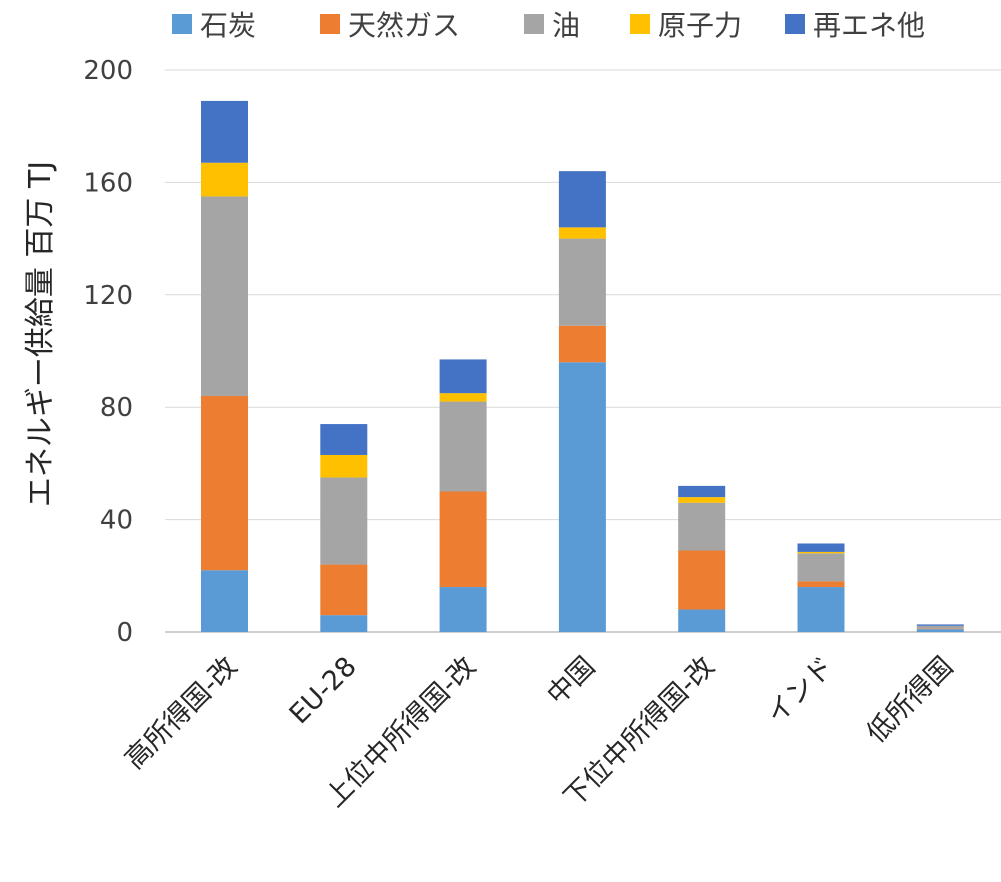  Describe the element at coordinates (700, 25) in the screenshot. I see `legend-label: 原子力` at that location.